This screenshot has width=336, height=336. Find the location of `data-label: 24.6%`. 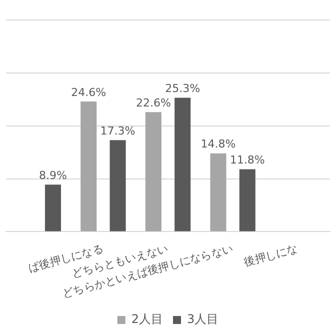

data-label: 24.6% is located at coordinates (88, 92).